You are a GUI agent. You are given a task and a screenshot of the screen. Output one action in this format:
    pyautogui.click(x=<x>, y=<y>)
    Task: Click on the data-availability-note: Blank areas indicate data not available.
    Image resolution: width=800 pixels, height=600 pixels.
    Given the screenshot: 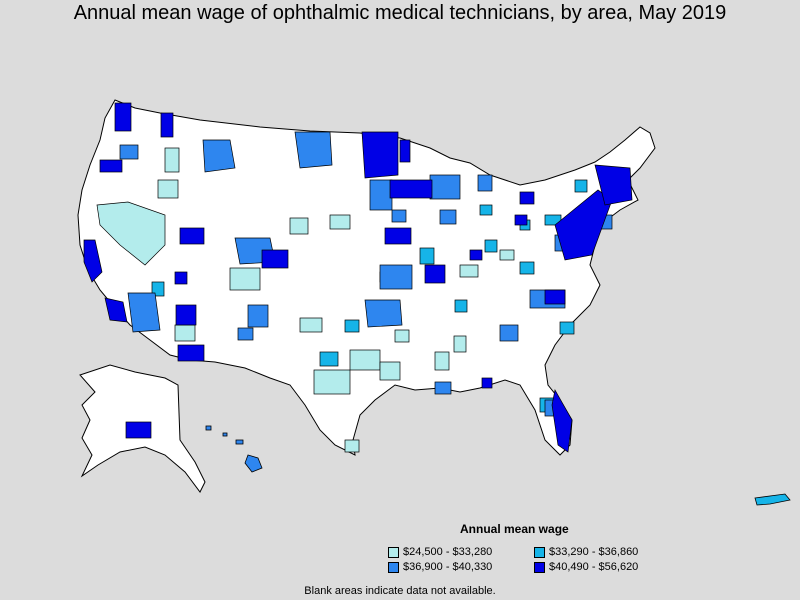 What is the action you would take?
    pyautogui.click(x=400, y=591)
    